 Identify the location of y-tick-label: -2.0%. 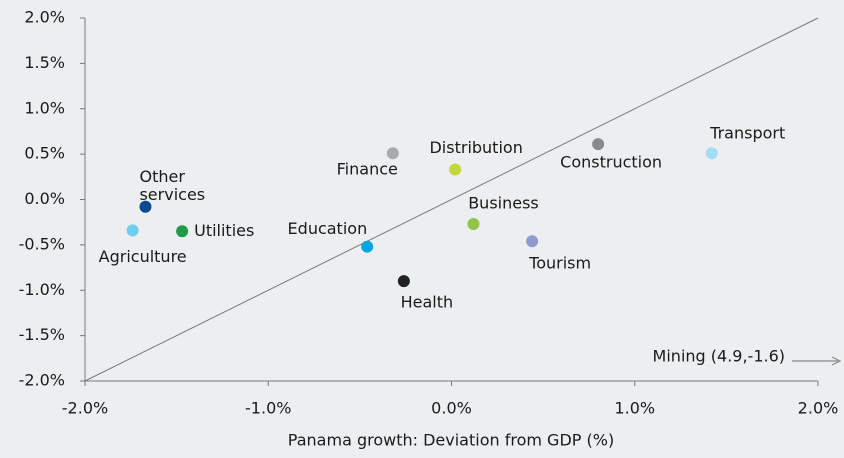
(42, 380).